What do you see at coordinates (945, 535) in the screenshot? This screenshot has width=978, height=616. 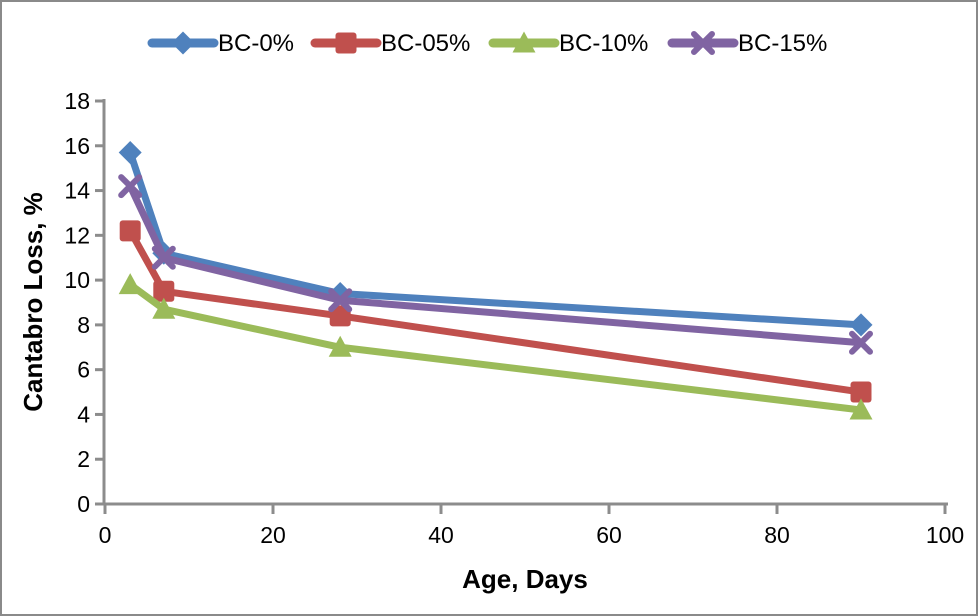 I see `x-tick-label: 100` at bounding box center [945, 535].